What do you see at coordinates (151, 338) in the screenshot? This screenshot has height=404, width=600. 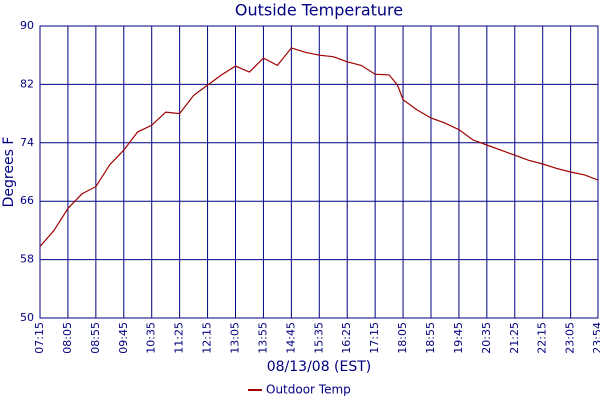 I see `x-tick-label: 10:35` at bounding box center [151, 338].